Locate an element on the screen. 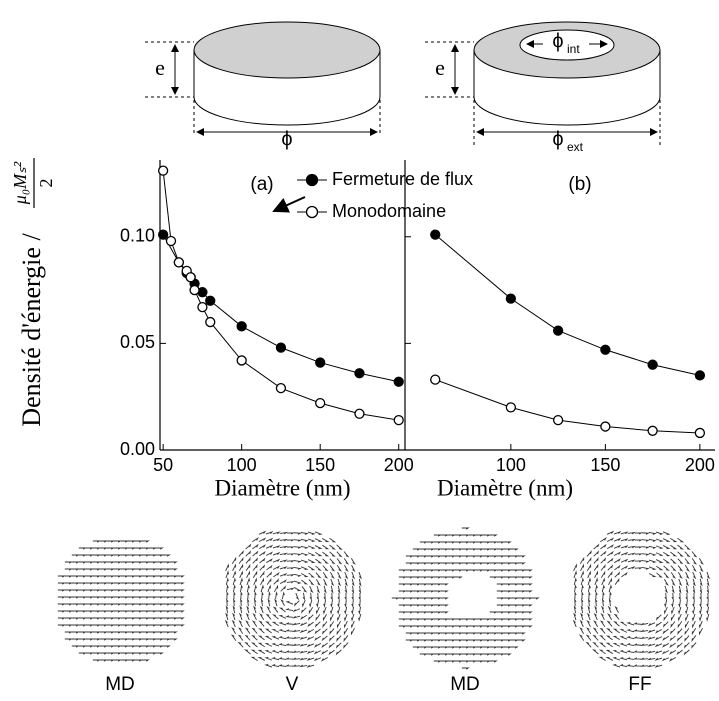  ring-schematic is located at coordinates (543, 83).